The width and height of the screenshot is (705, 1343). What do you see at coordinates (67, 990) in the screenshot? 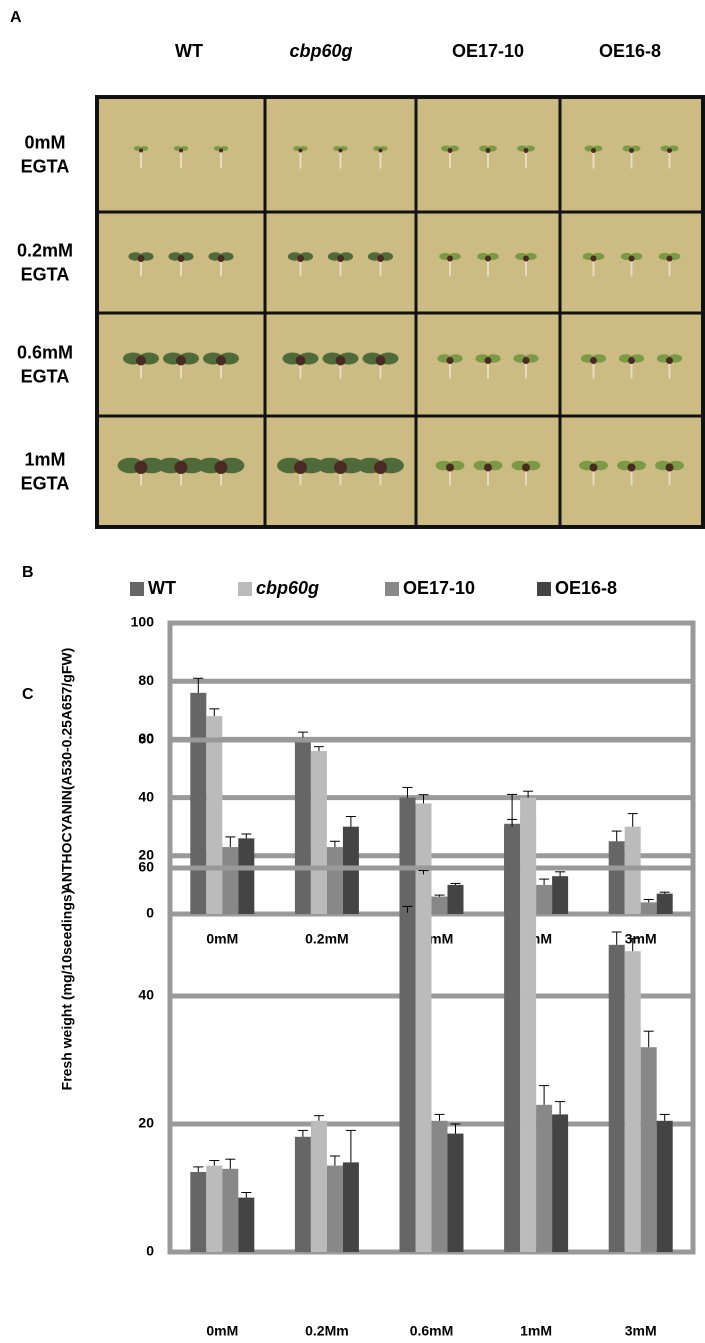
I see `y-axis-label: Fresh weight (mg/10seedings)` at bounding box center [67, 990].